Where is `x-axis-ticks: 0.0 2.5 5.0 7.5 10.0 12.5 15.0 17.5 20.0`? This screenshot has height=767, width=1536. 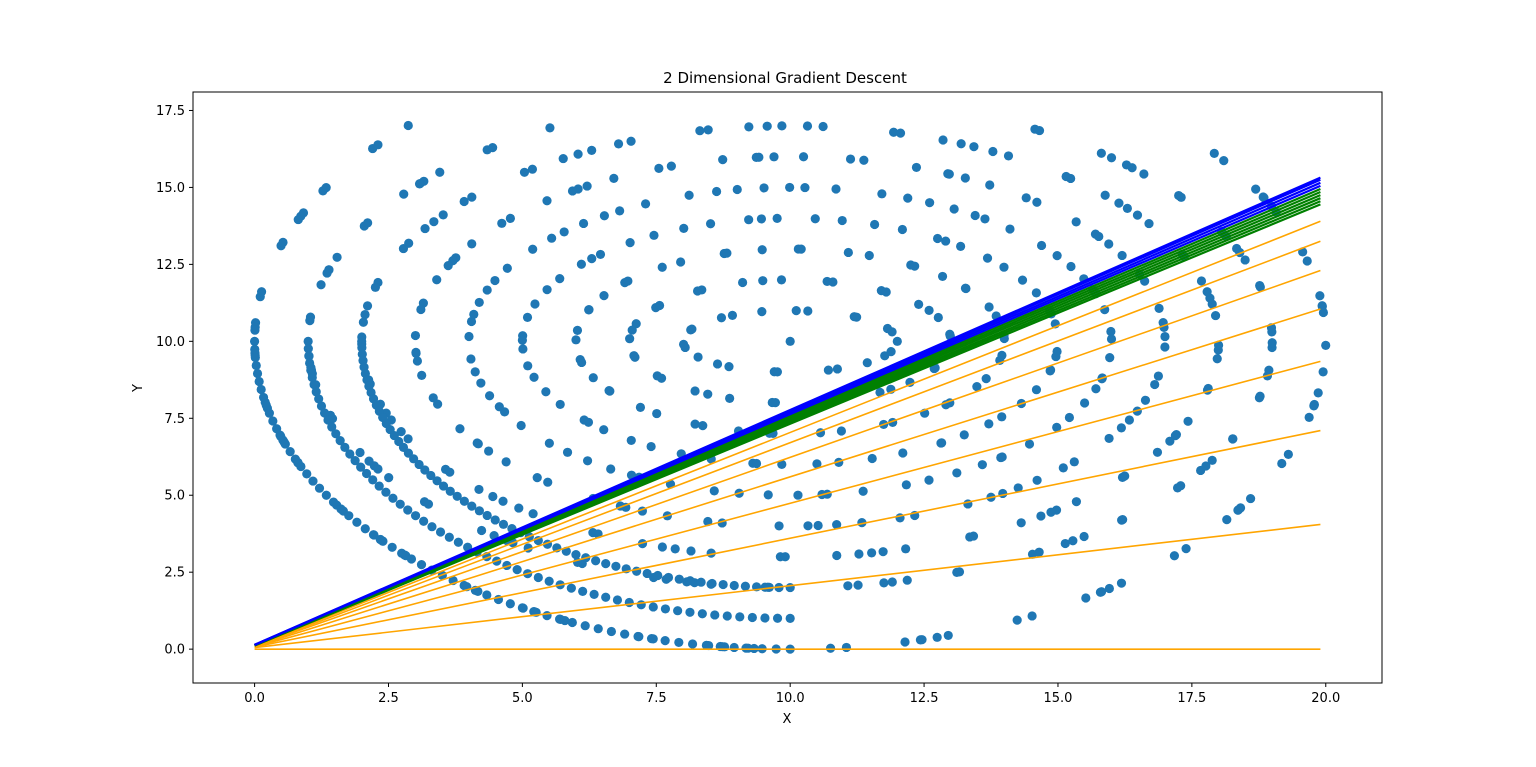
x-axis-ticks: 0.0 2.5 5.0 7.5 10.0 12.5 15.0 17.5 20.0 is located at coordinates (792, 694).